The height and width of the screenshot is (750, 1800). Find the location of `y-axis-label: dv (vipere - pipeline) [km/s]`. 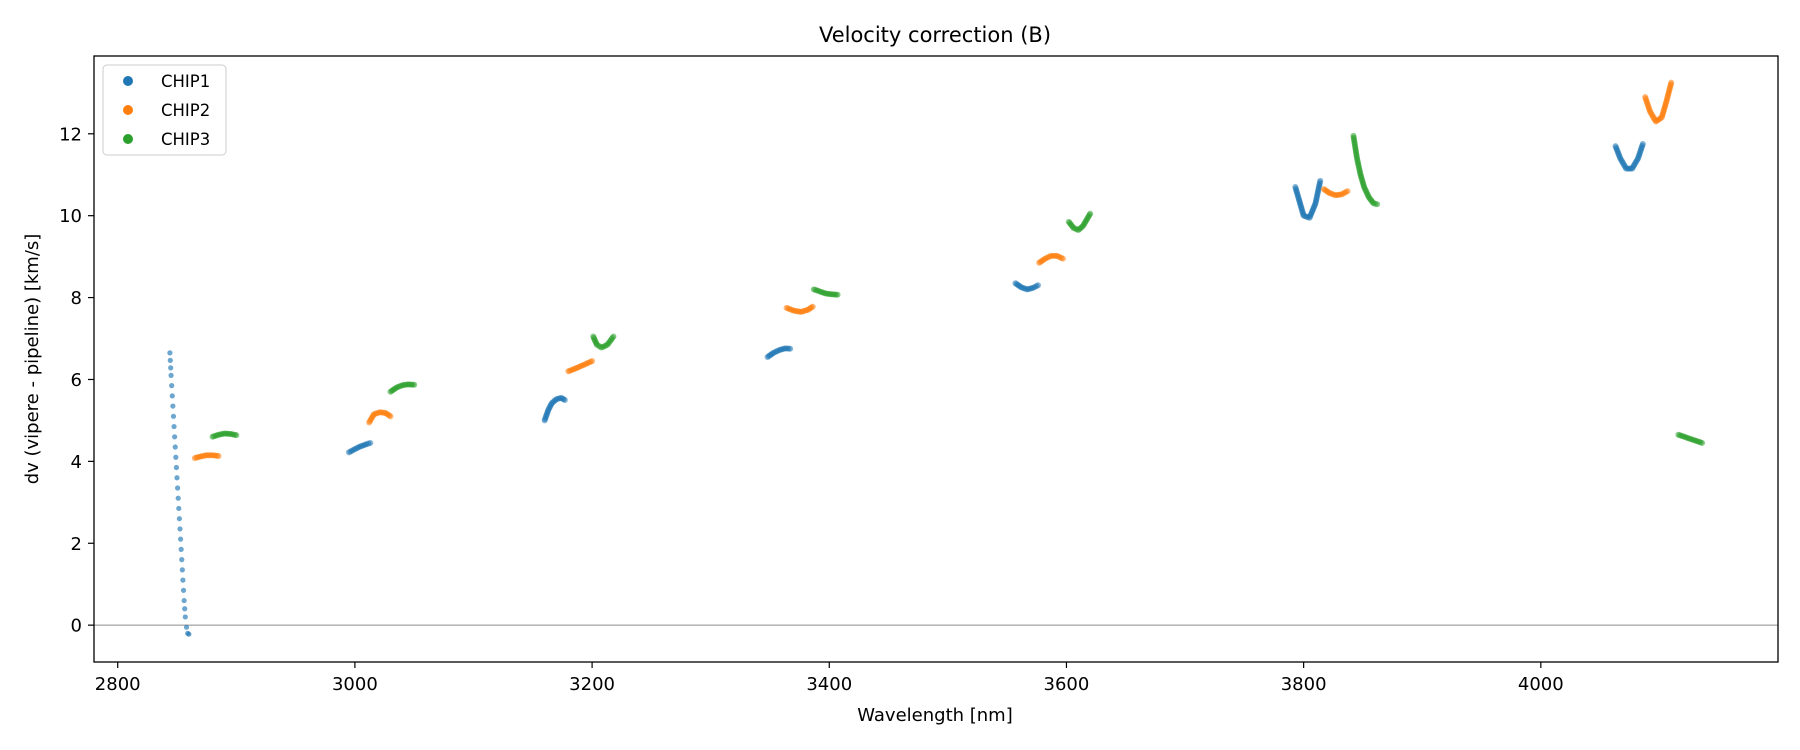

y-axis-label: dv (vipere - pipeline) [km/s] is located at coordinates (32, 359).